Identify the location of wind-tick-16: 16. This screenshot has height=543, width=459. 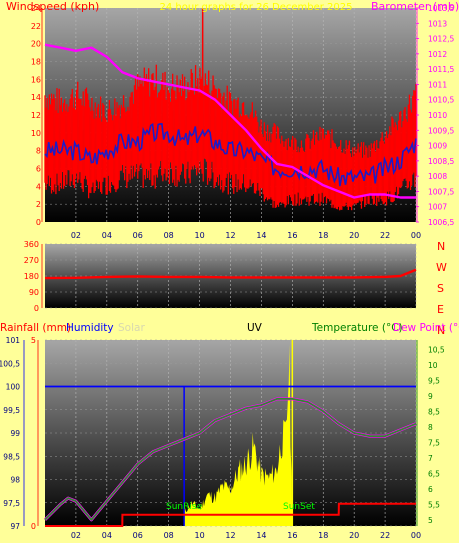
(36, 79).